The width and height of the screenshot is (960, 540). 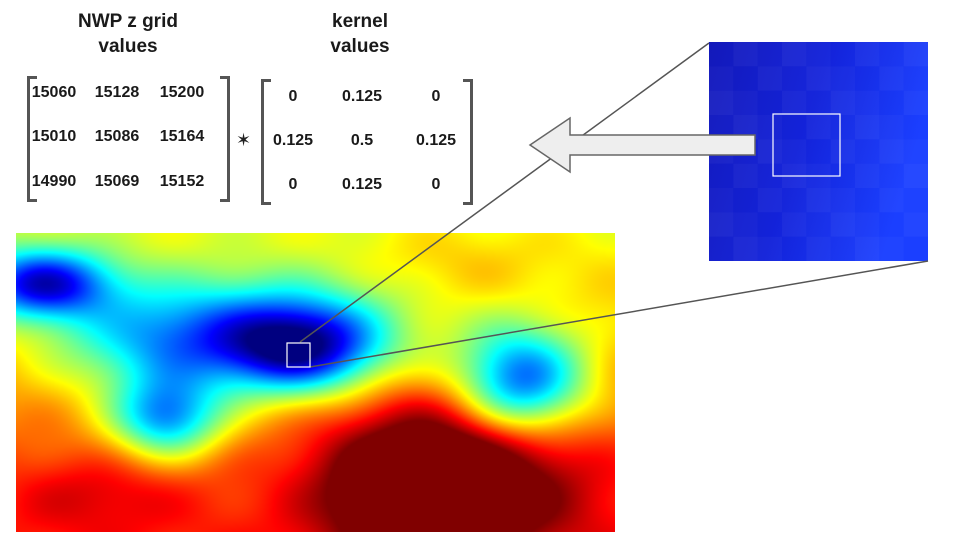 I want to click on zoomed-grid-cells, so click(x=818, y=151).